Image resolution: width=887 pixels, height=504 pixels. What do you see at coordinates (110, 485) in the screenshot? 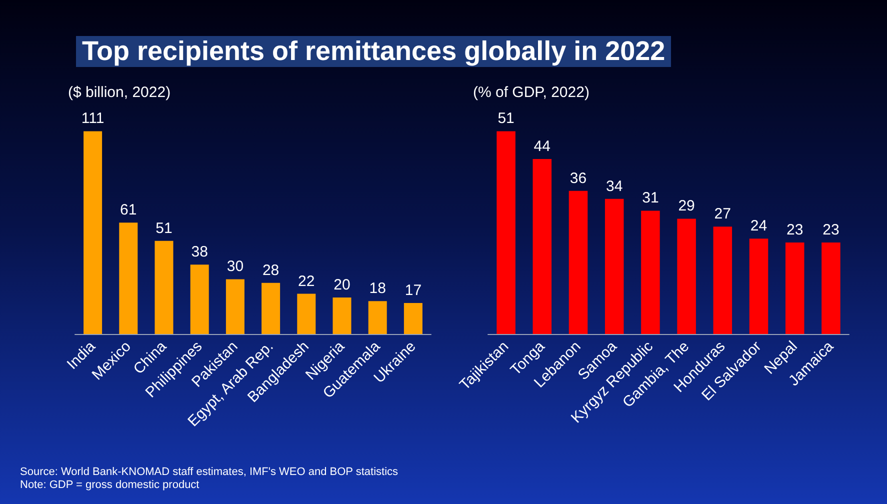
I see `text: Note: GDP = gross domestic product` at bounding box center [110, 485].